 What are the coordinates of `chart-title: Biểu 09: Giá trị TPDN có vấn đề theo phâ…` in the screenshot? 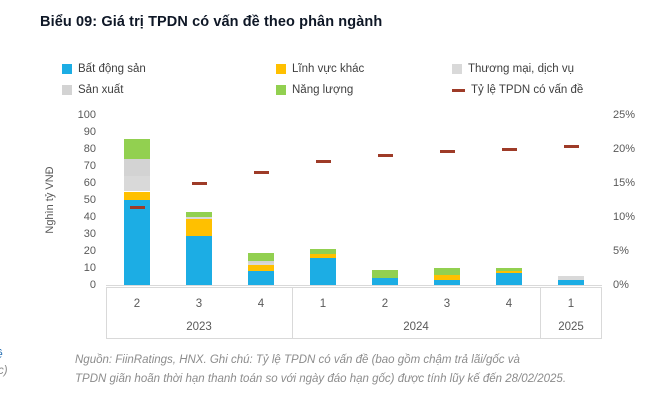 It's located at (211, 22).